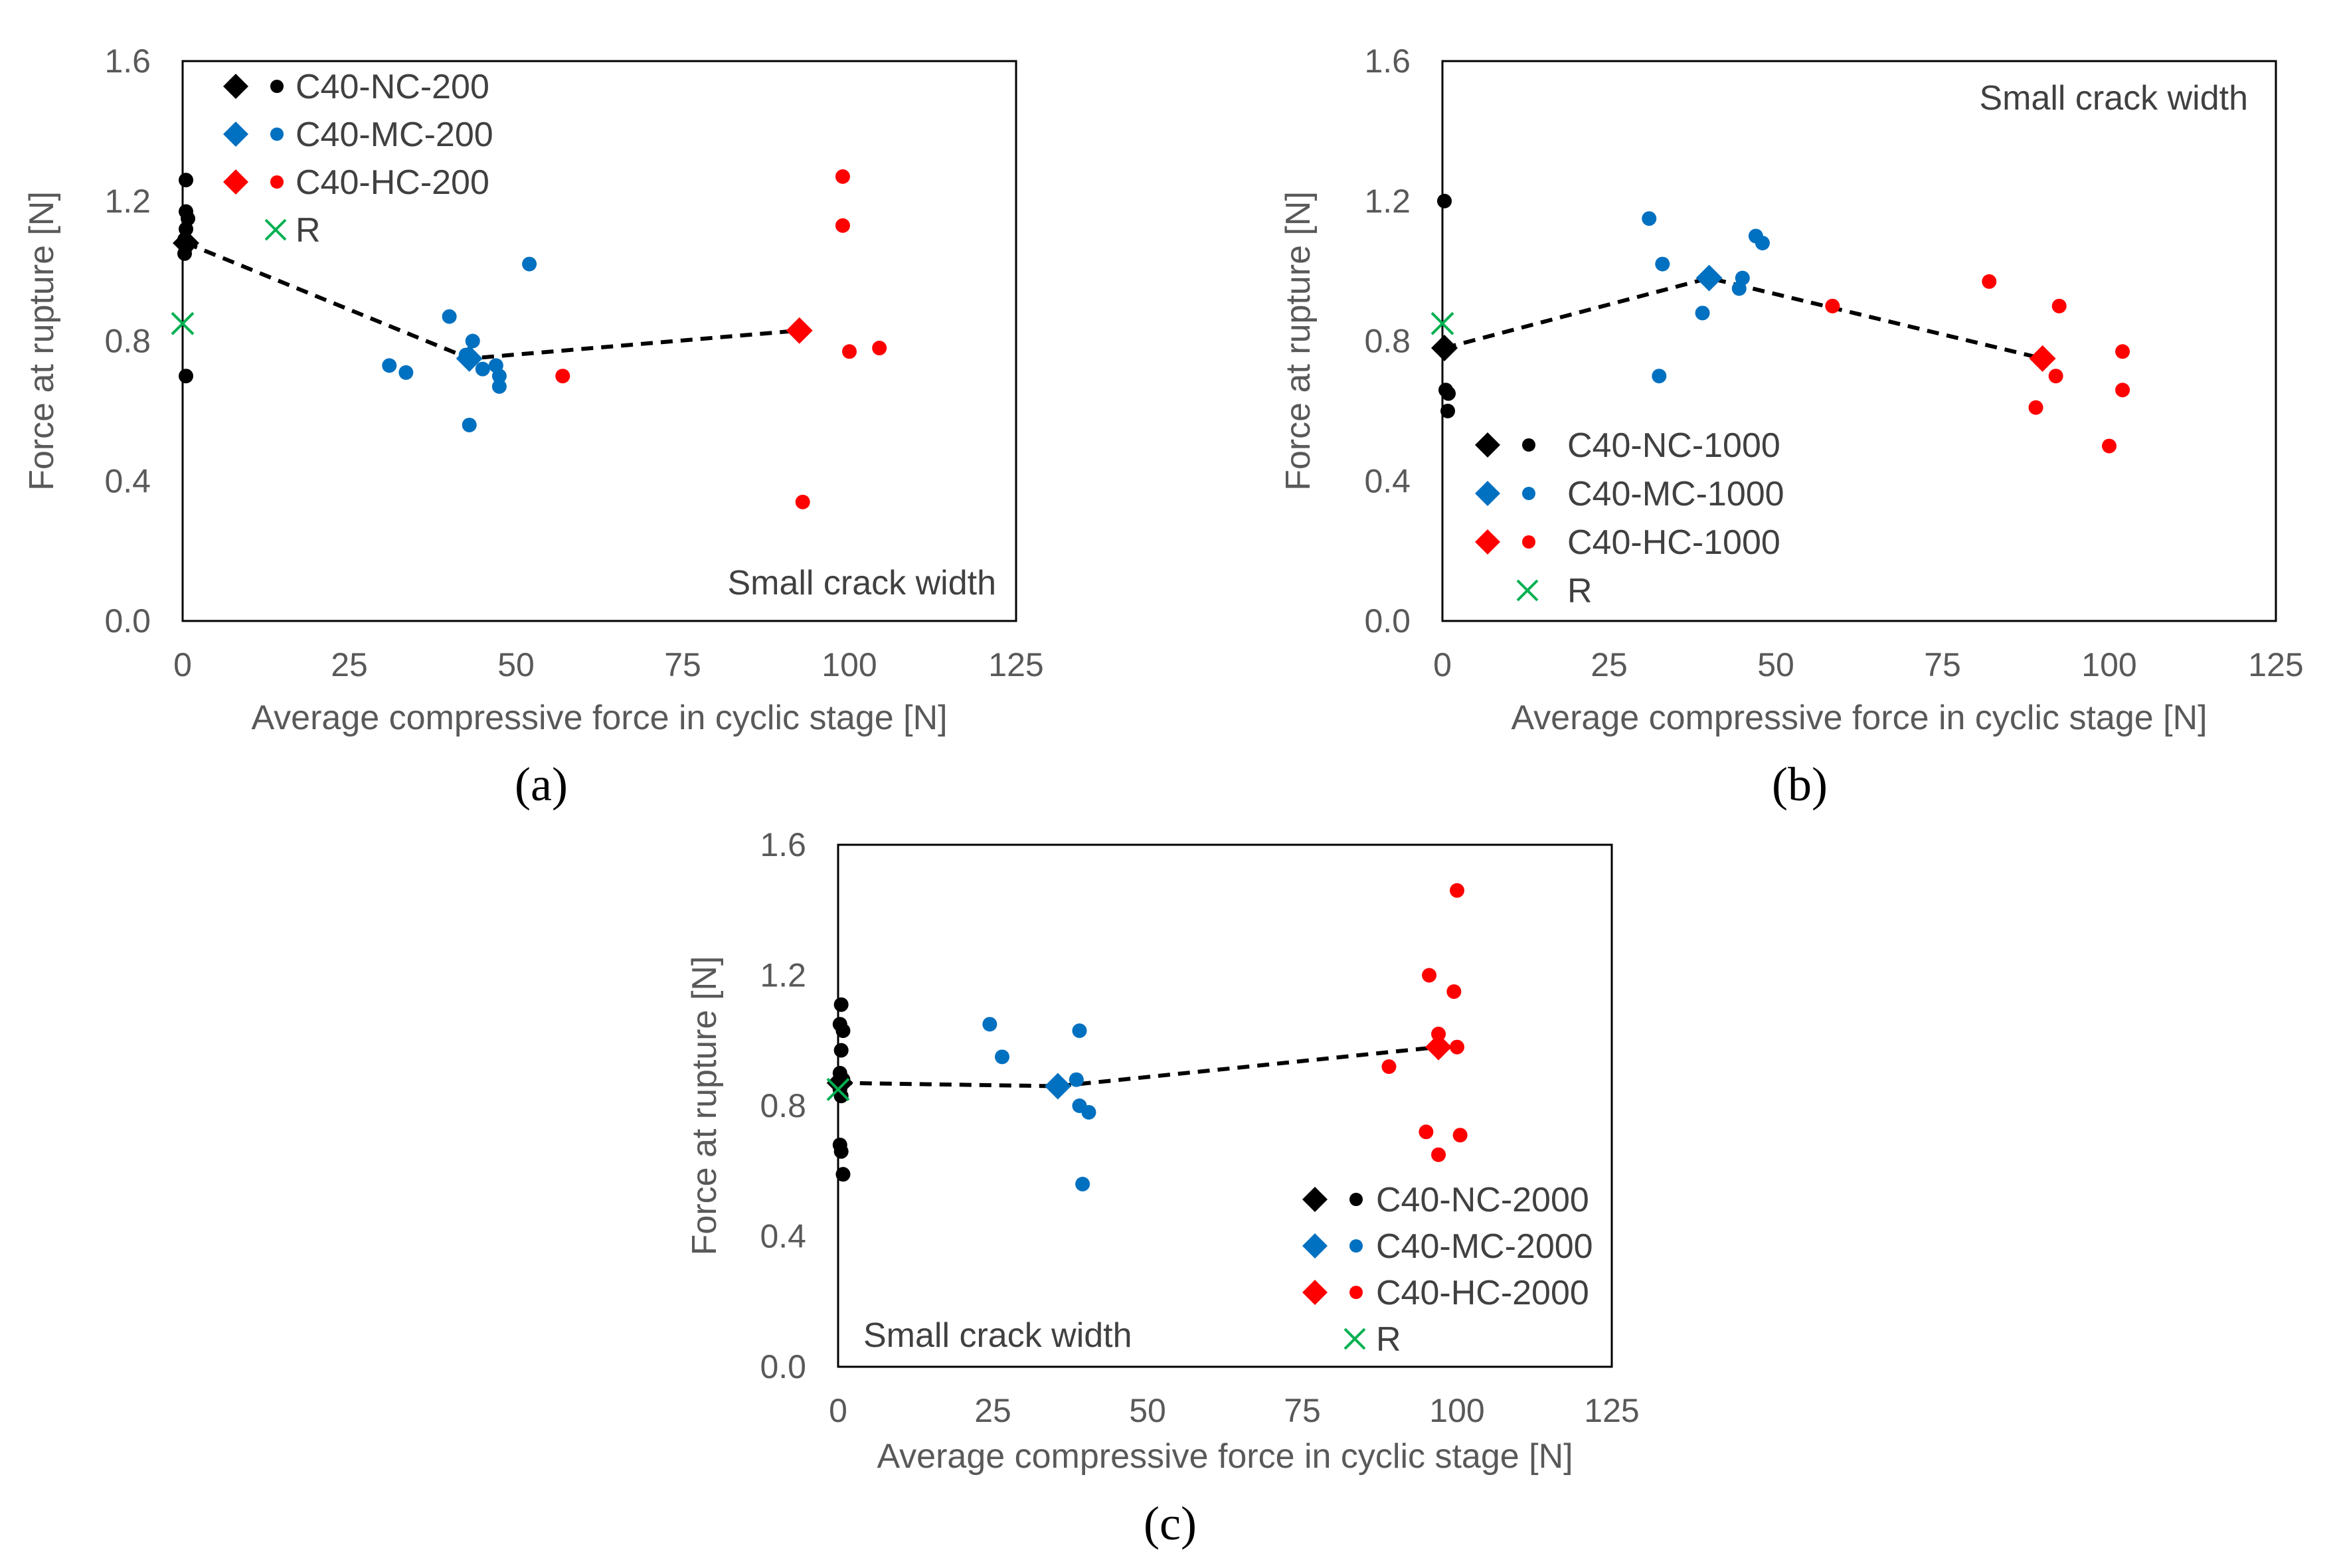 The image size is (2333, 1568). I want to click on x-tick-label: 25, so click(1609, 664).